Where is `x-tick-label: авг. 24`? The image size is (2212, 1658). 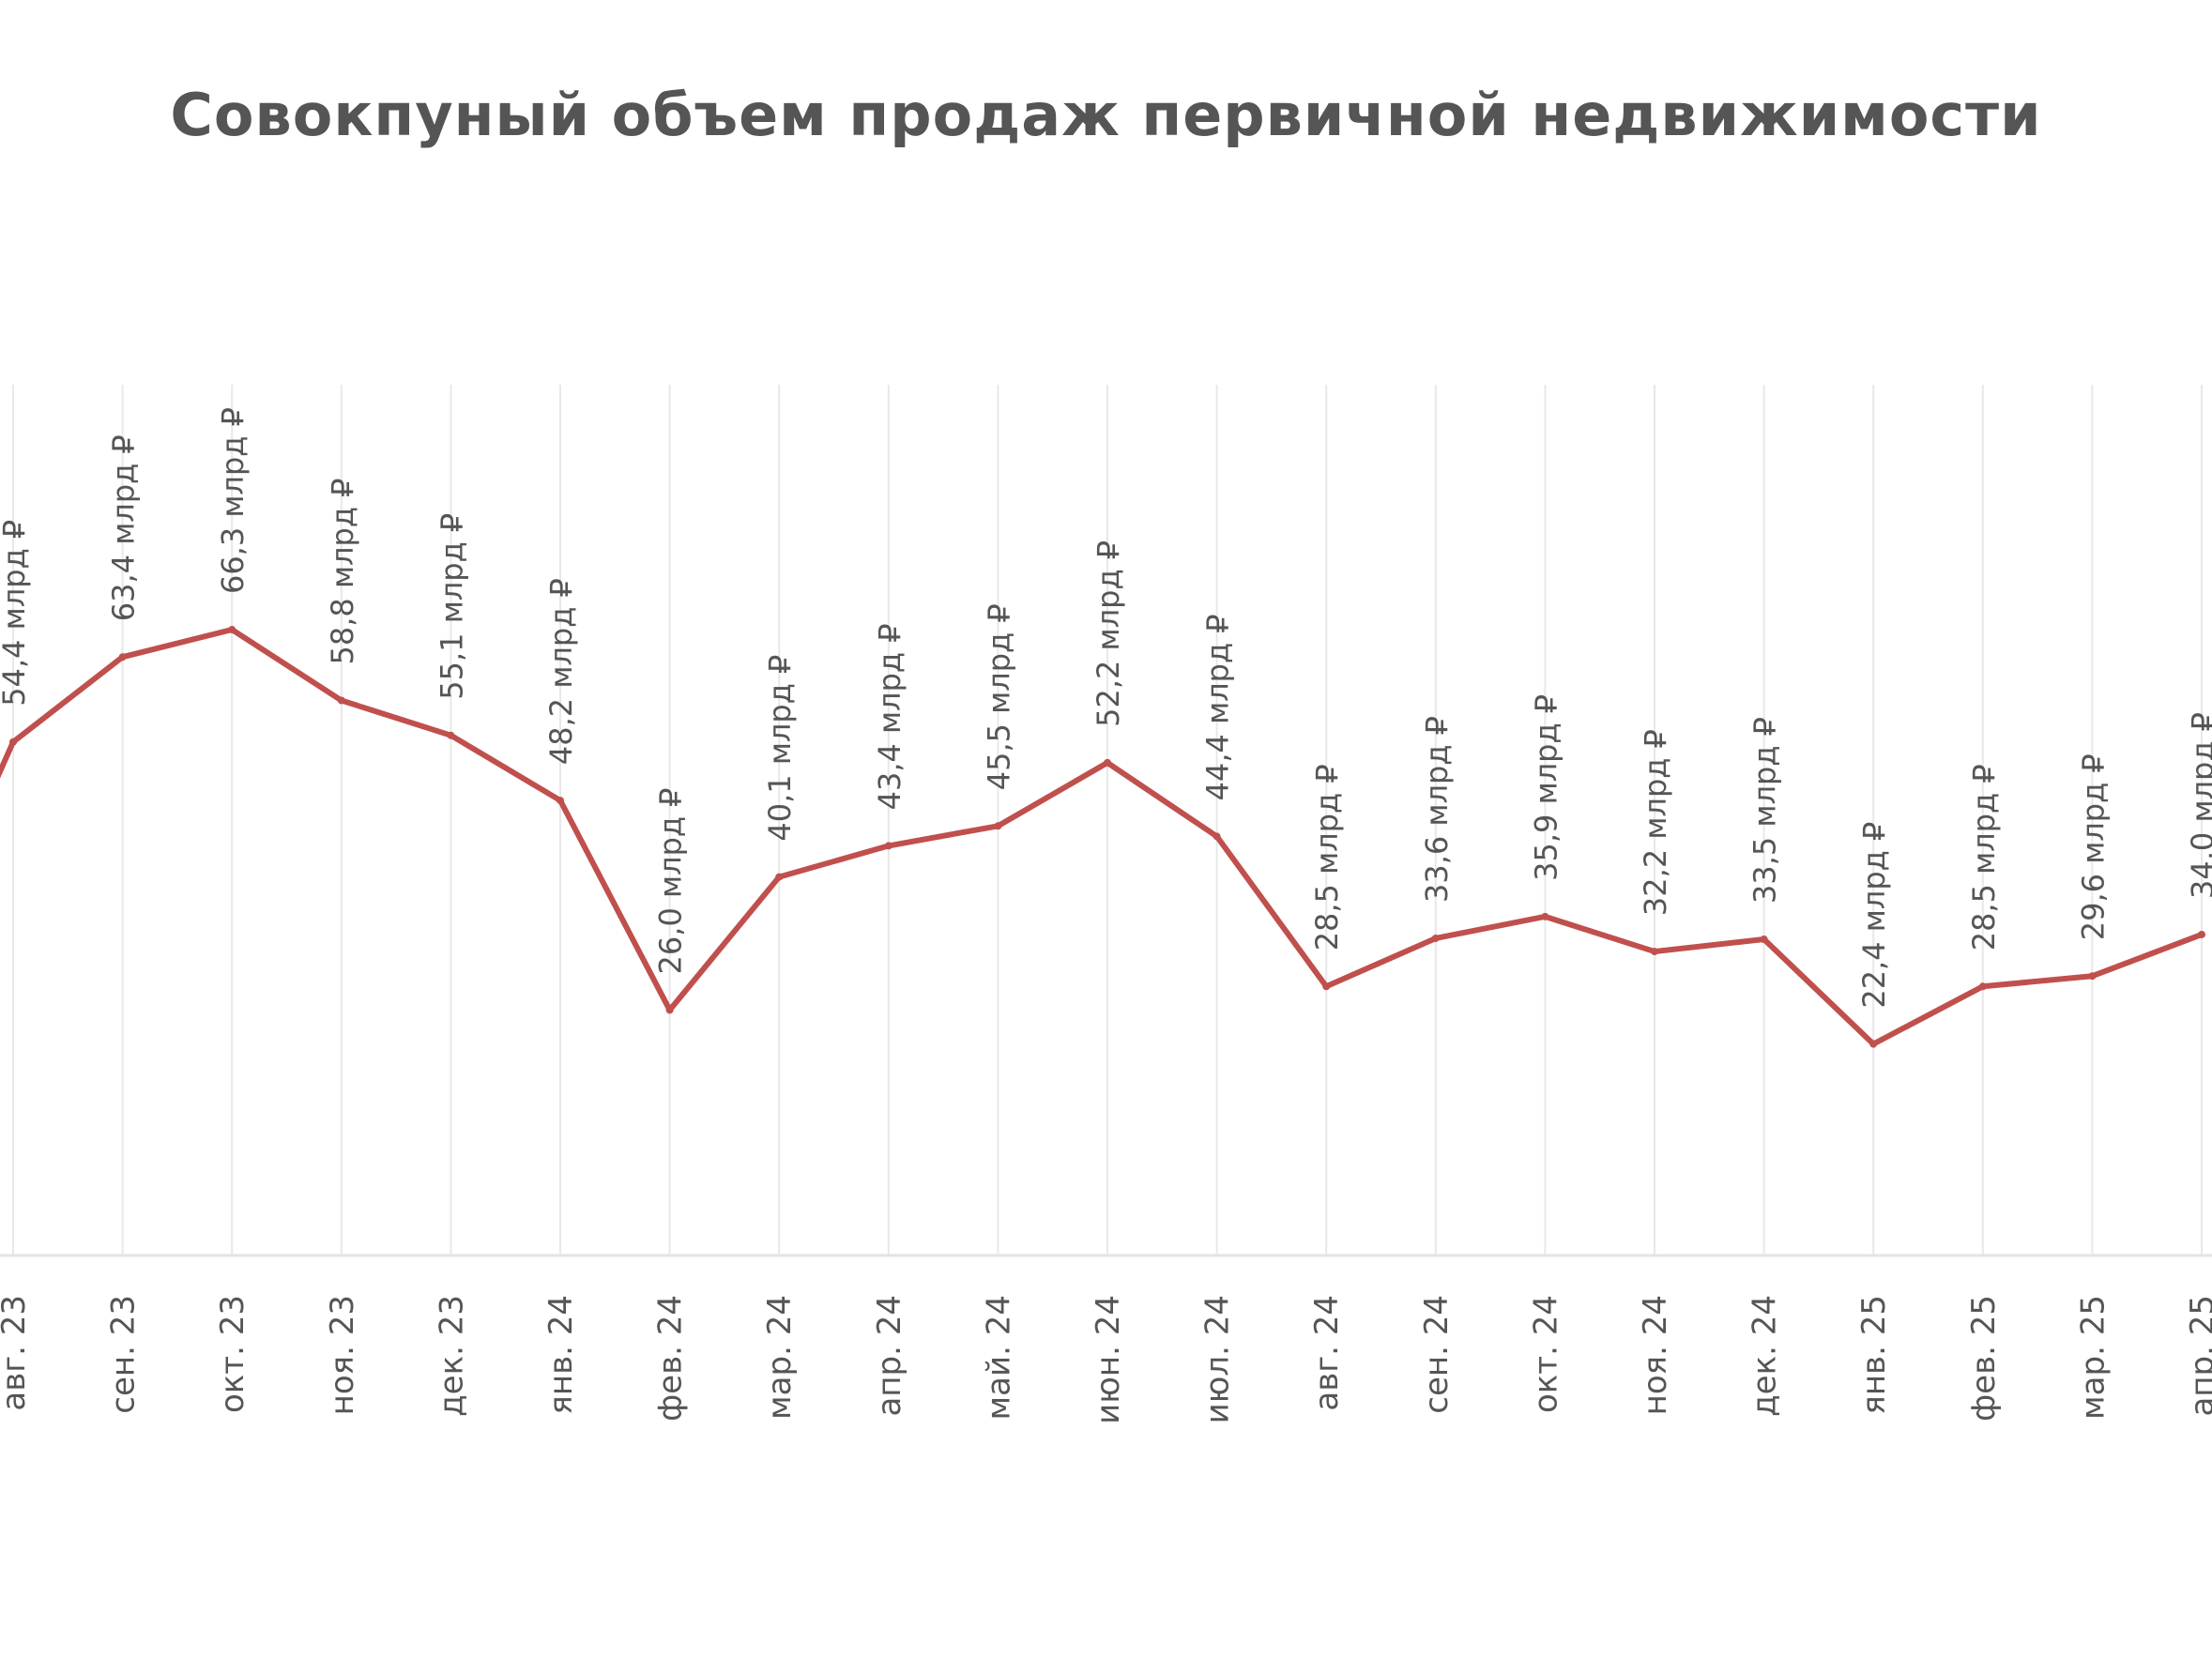 x-tick-label: авг. 24 is located at coordinates (1327, 1353).